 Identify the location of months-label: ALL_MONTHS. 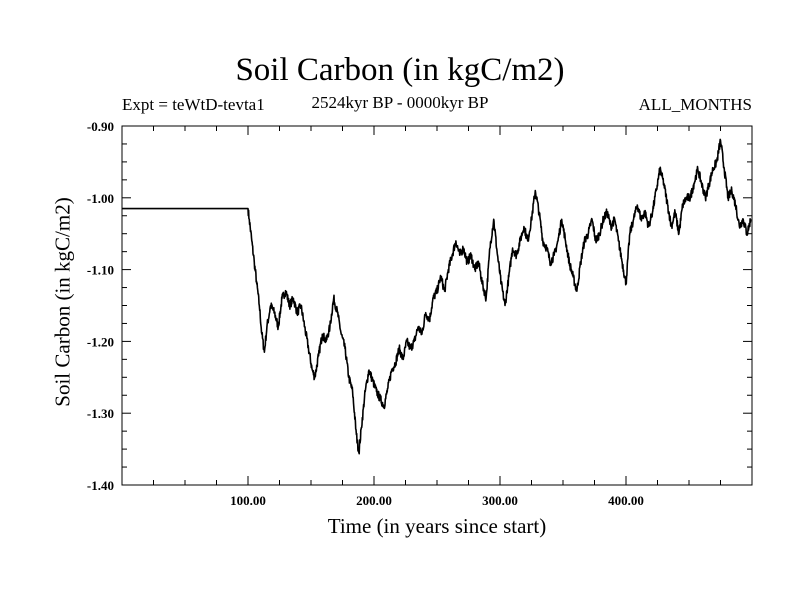
(695, 104).